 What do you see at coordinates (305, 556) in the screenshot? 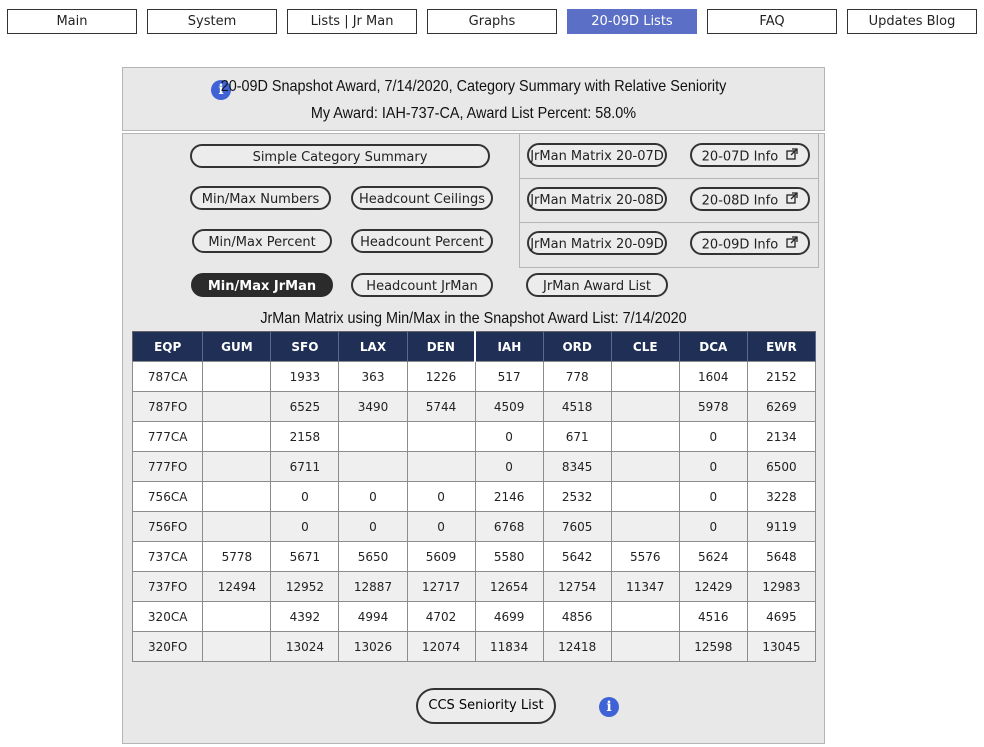
I see `table-cell: 5671` at bounding box center [305, 556].